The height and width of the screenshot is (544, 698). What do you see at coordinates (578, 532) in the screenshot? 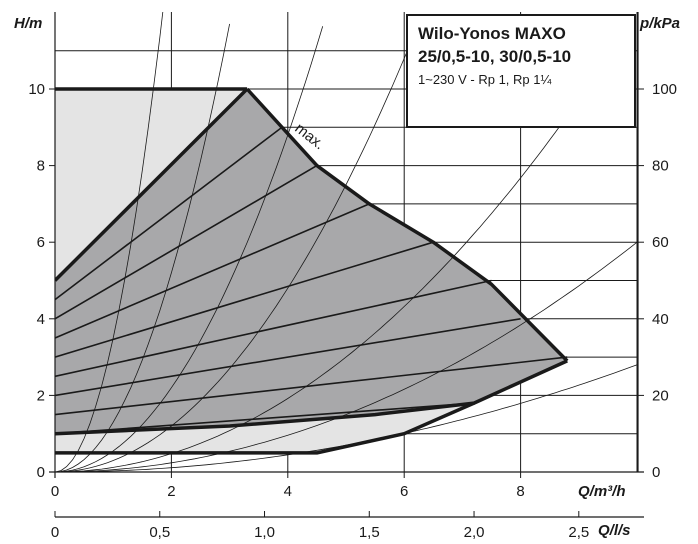
I see `x2-tick-label: 2,5` at bounding box center [578, 532].